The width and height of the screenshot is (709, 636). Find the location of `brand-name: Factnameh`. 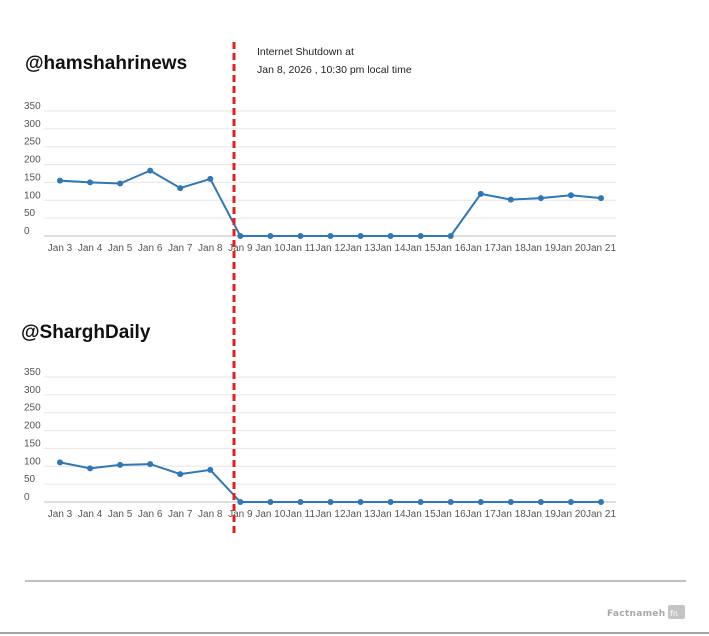

brand-name: Factnameh is located at coordinates (636, 614).